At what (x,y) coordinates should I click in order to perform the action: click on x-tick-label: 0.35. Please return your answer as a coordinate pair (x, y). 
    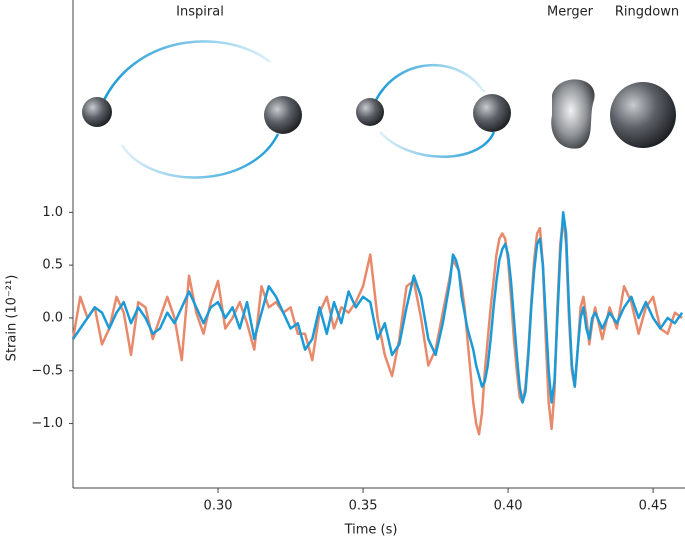
    Looking at the image, I should click on (363, 506).